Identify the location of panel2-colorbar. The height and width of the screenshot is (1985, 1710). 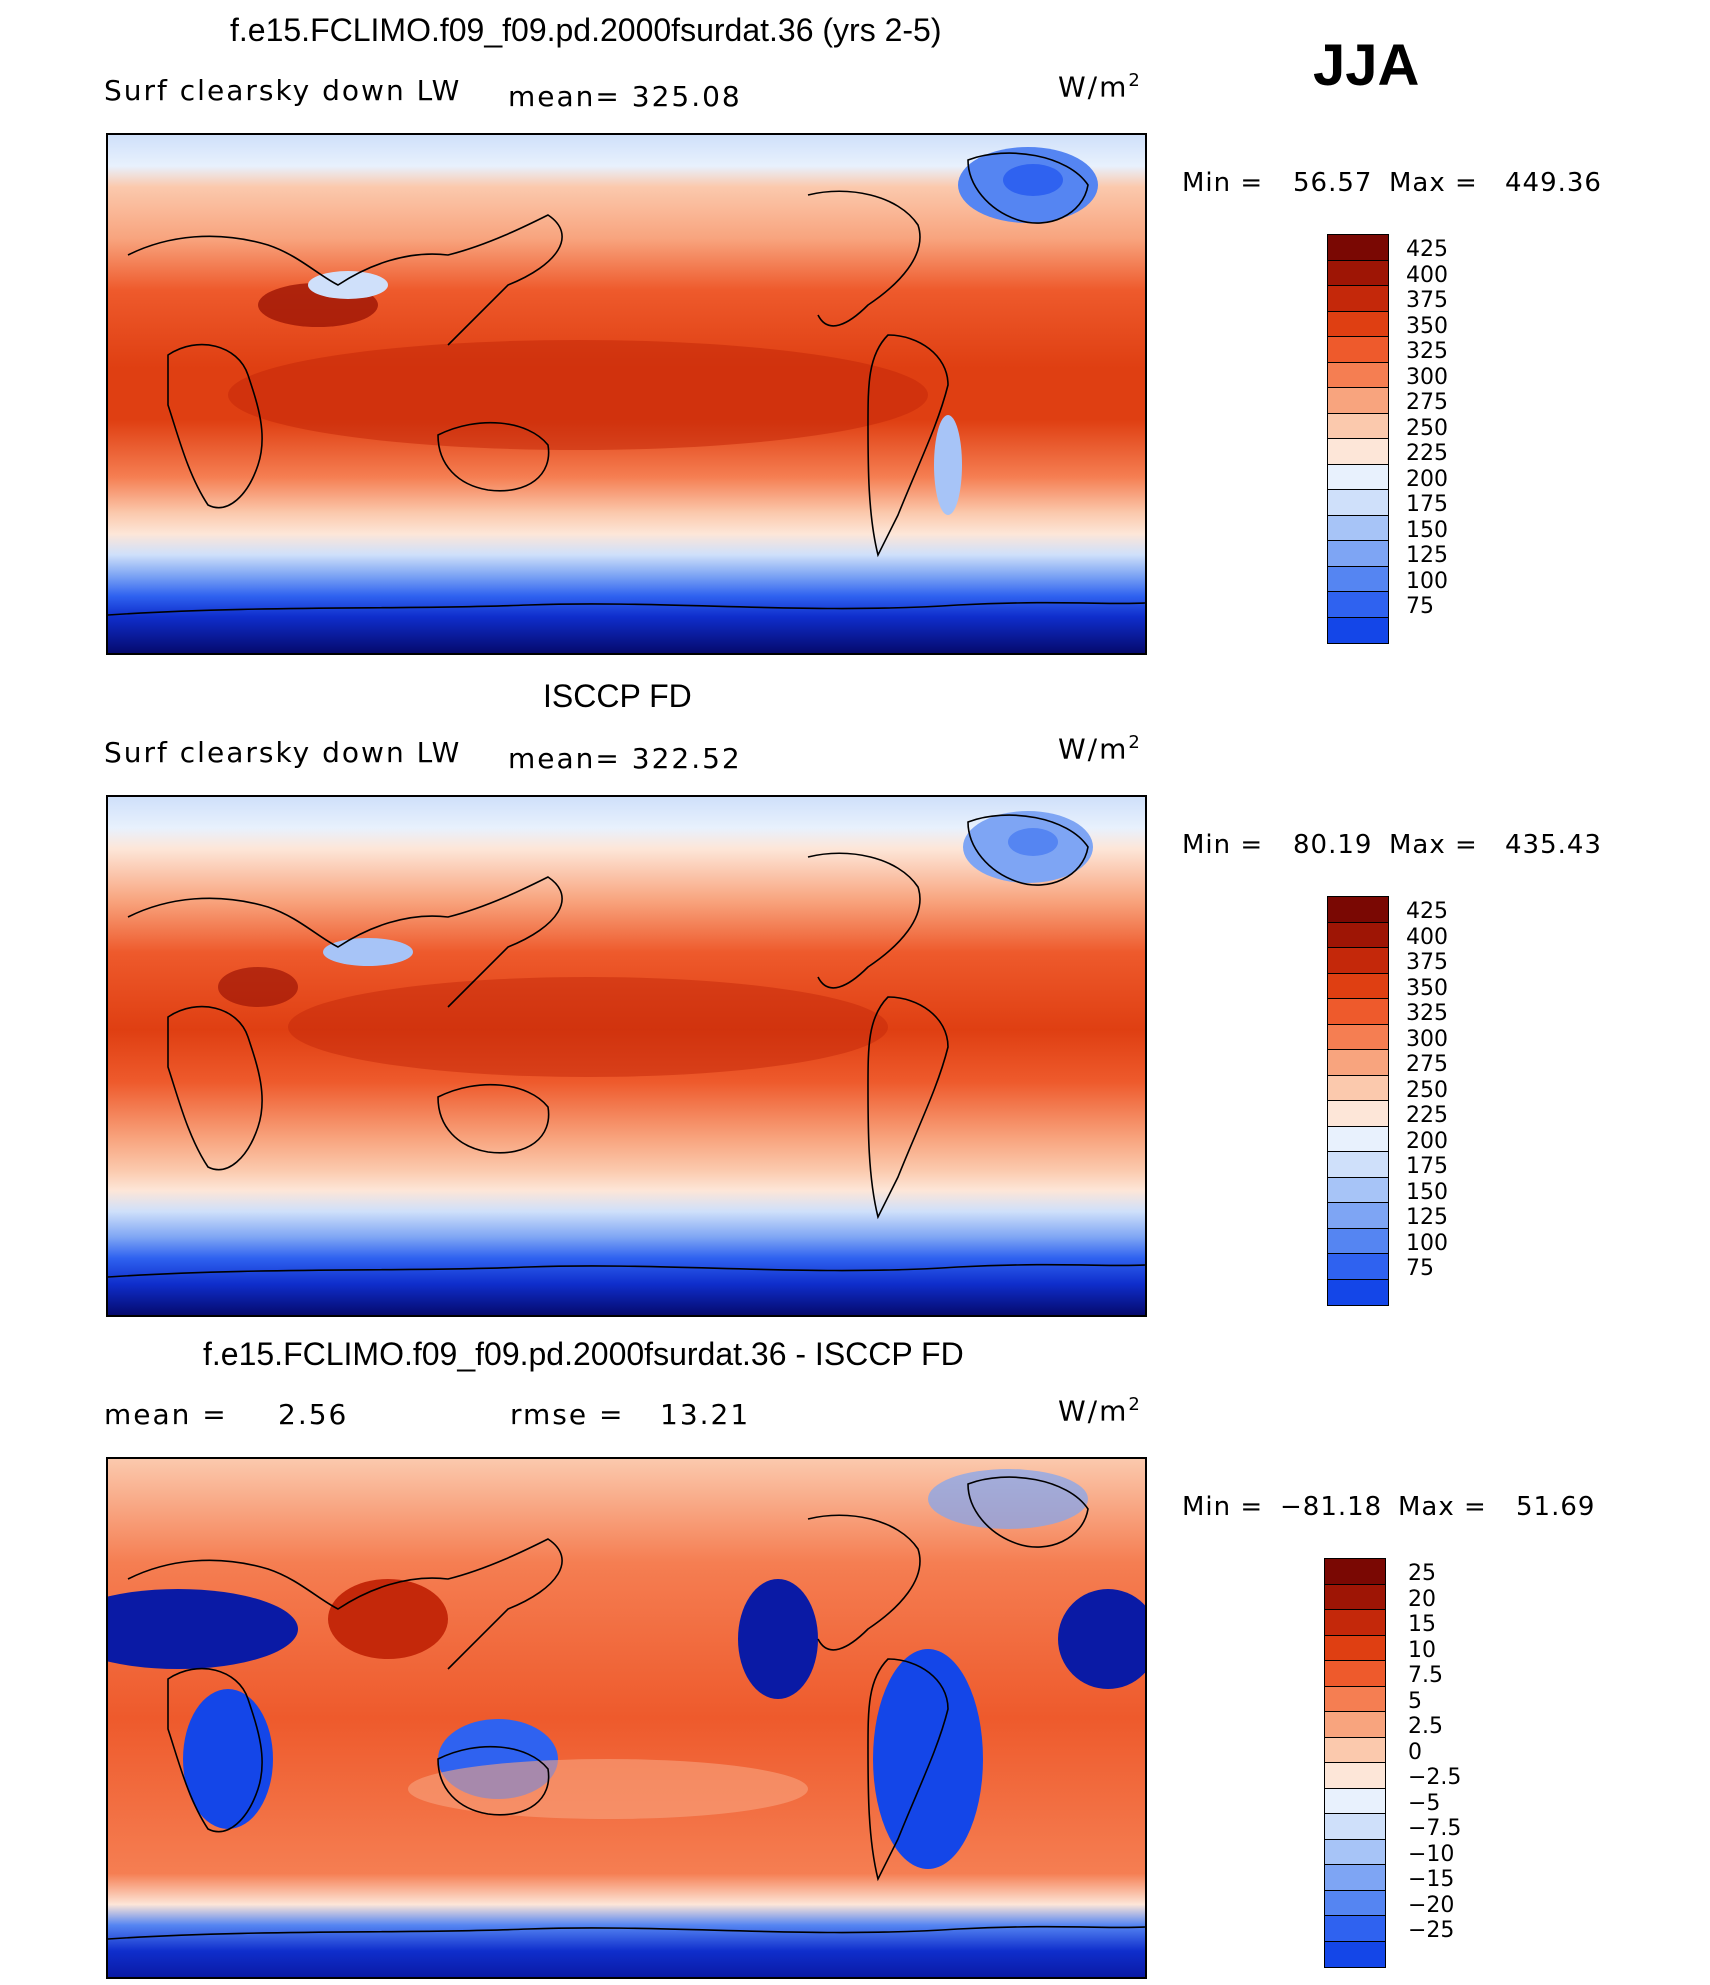
(1358, 1101).